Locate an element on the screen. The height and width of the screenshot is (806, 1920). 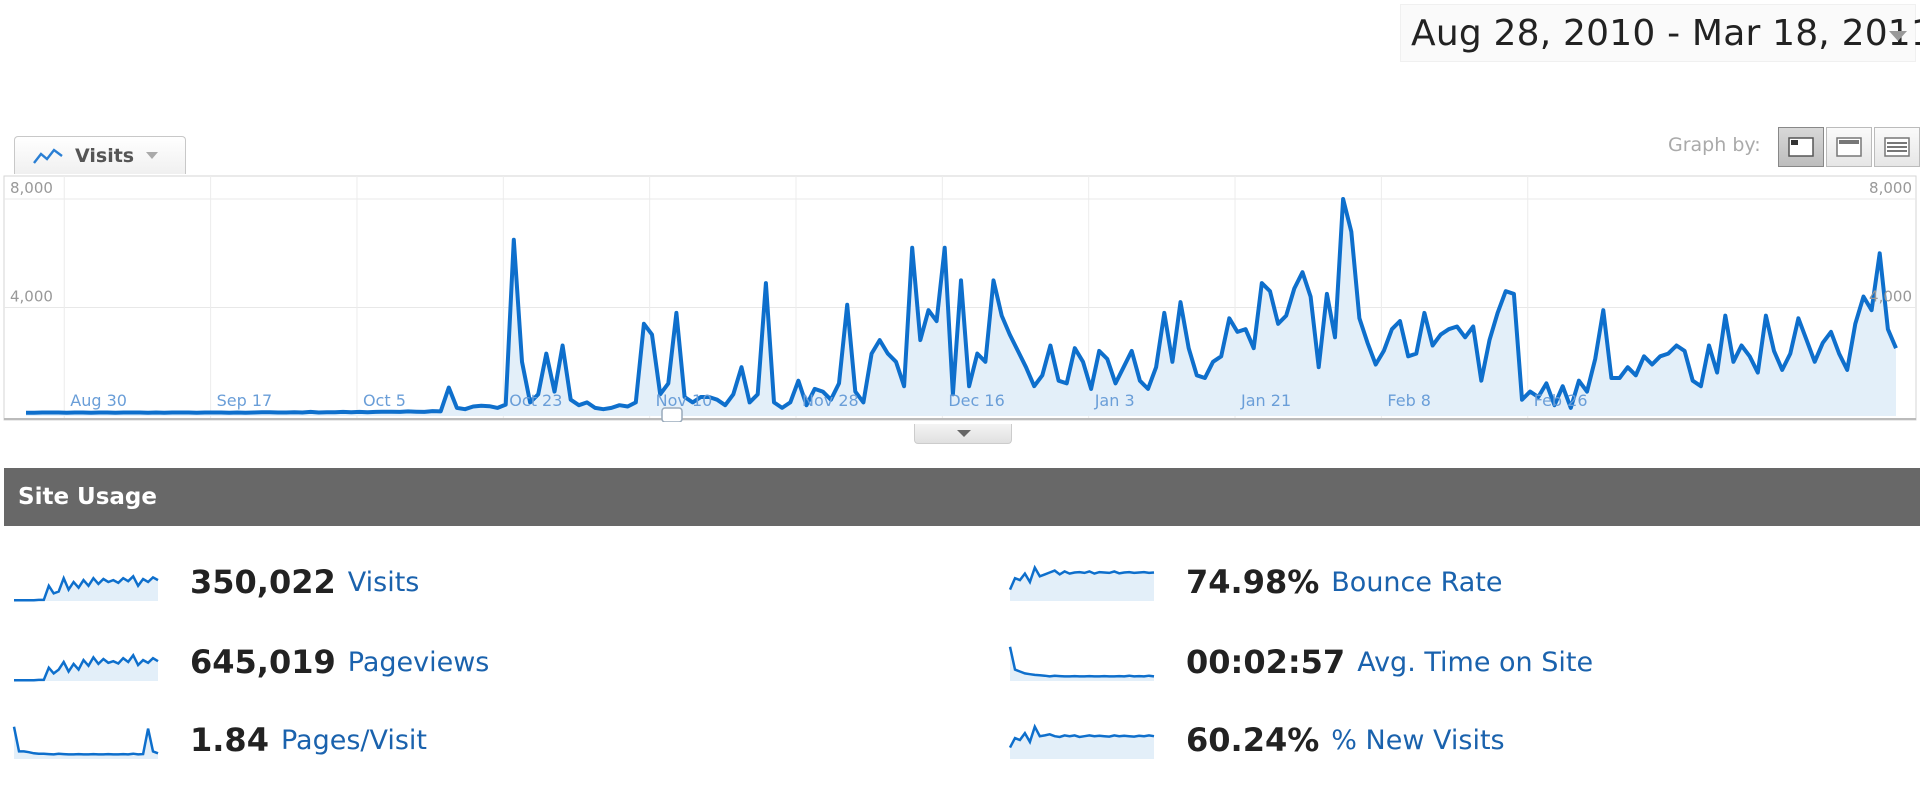
graph-by-label: Graph by: is located at coordinates (1714, 145).